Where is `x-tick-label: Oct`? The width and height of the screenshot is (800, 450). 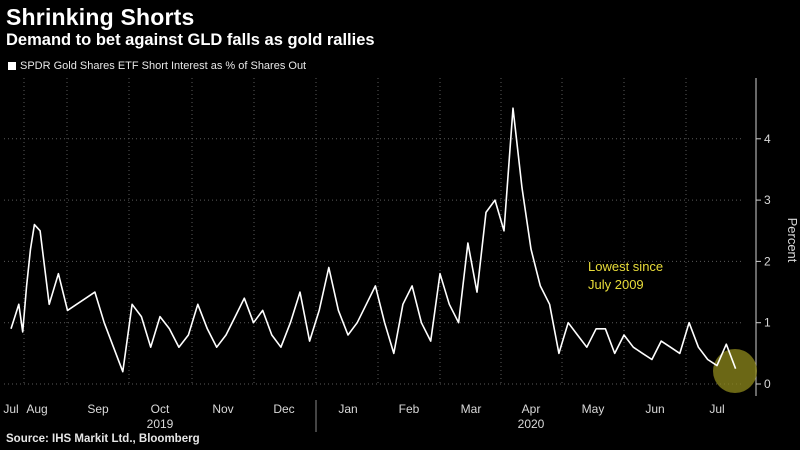 x-tick-label: Oct is located at coordinates (160, 409).